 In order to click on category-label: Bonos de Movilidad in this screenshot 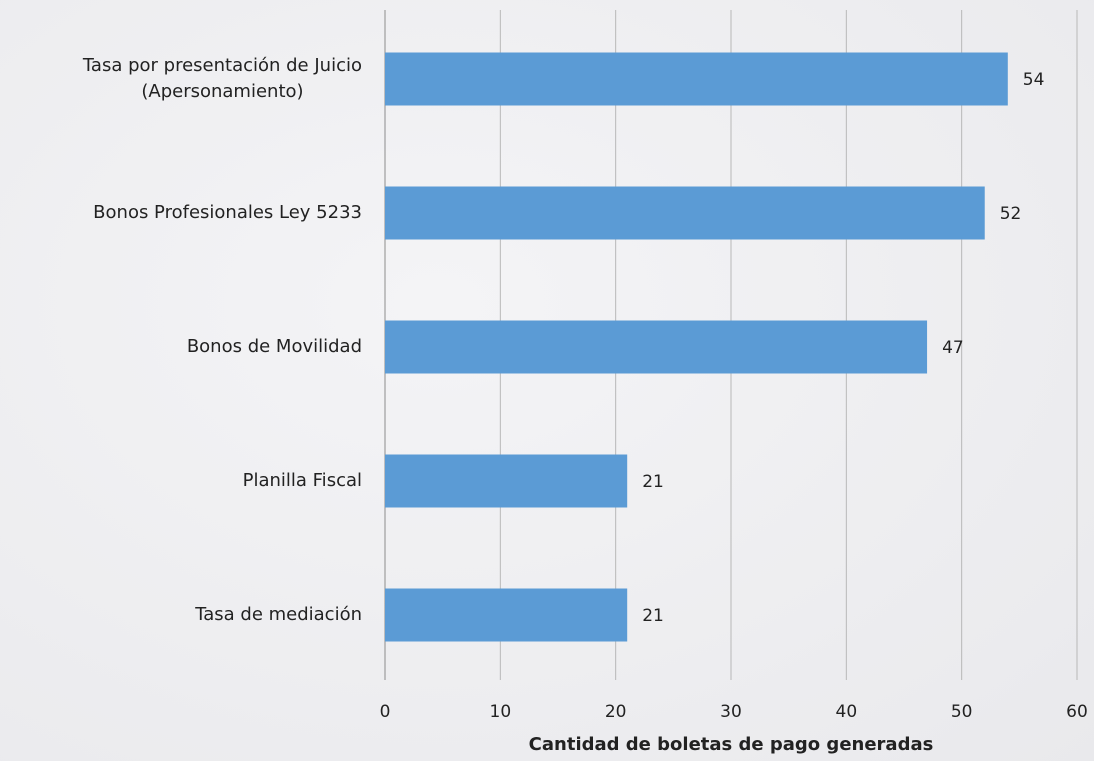, I will do `click(274, 346)`.